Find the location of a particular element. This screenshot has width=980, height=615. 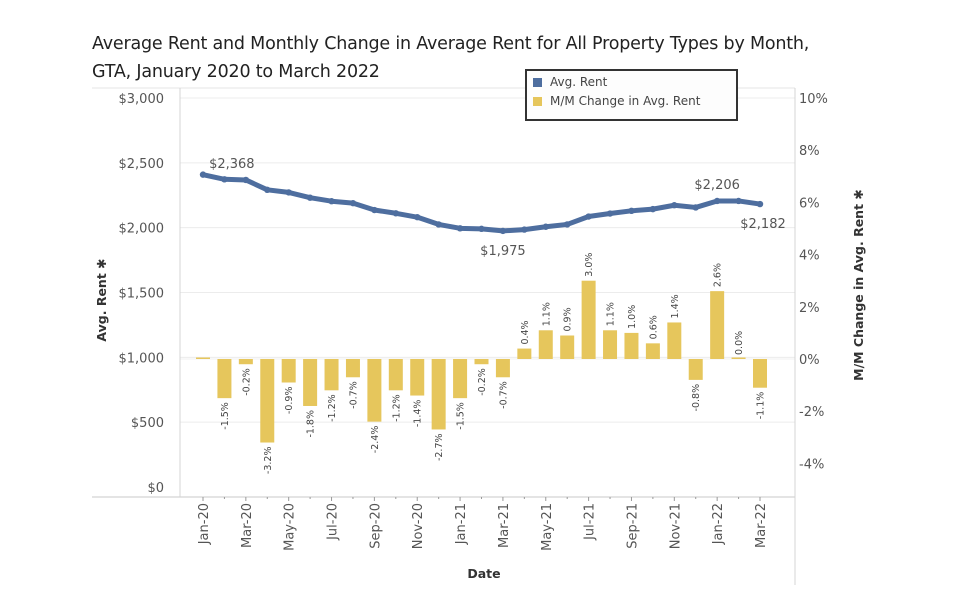

bar-label: -2.4% is located at coordinates (375, 440).